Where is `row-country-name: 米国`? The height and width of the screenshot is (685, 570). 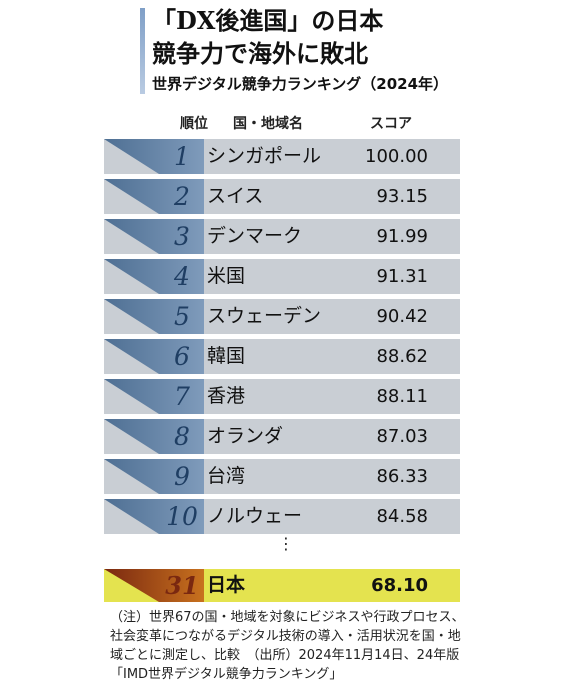 row-country-name: 米国 is located at coordinates (226, 276).